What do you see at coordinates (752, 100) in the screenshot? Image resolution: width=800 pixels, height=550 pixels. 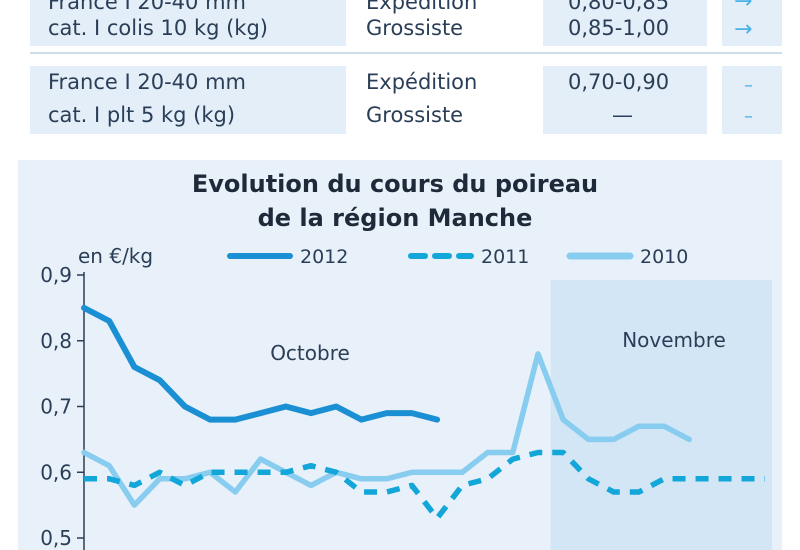 I see `row2-trend-bg` at bounding box center [752, 100].